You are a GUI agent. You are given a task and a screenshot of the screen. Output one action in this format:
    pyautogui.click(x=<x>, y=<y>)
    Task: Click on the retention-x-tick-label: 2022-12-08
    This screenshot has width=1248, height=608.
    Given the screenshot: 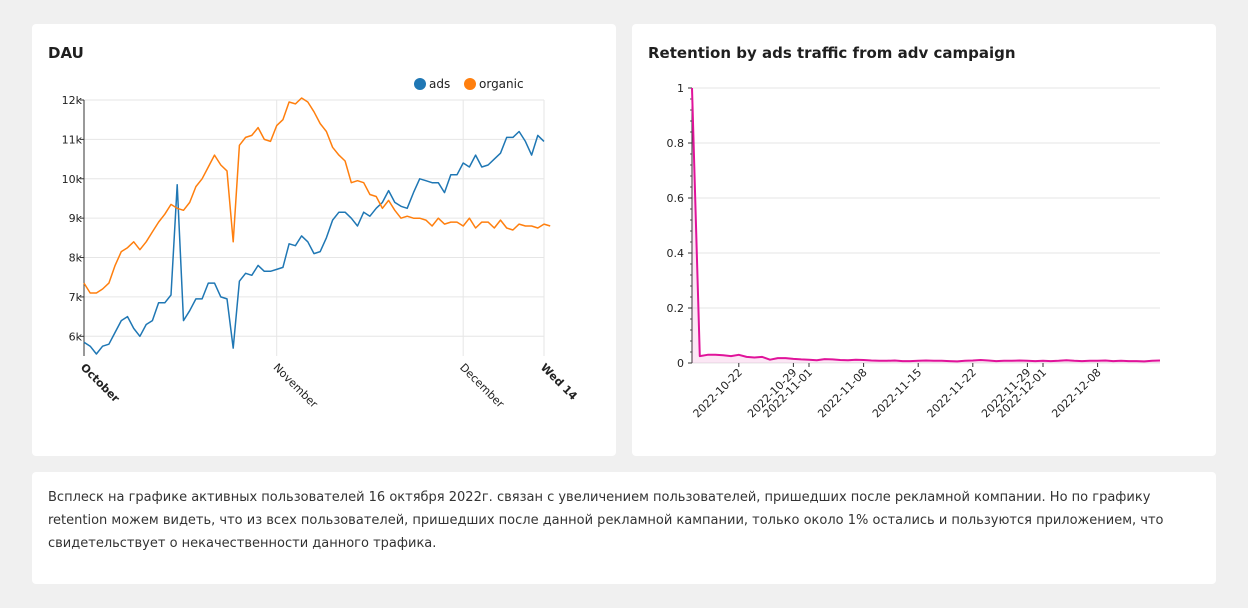 What is the action you would take?
    pyautogui.click(x=1076, y=393)
    